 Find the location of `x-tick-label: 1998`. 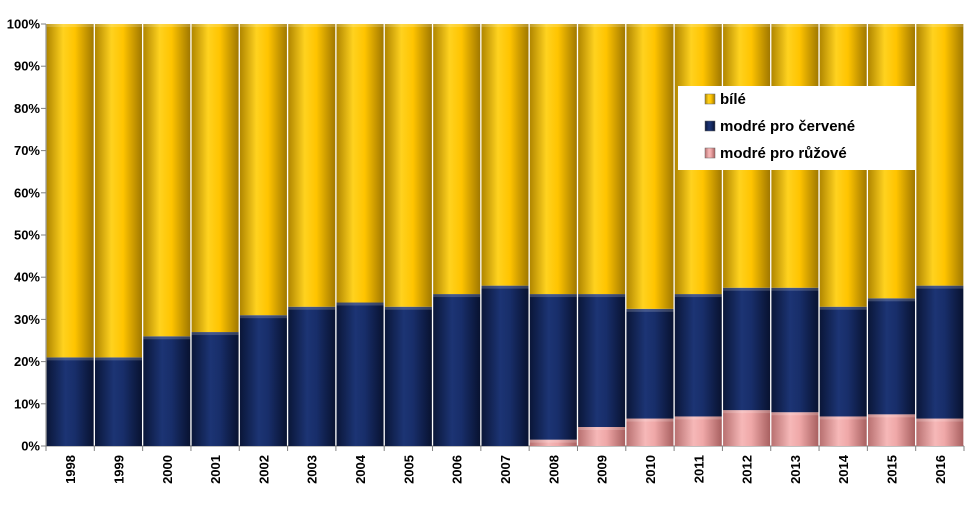

x-tick-label: 1998 is located at coordinates (70, 469).